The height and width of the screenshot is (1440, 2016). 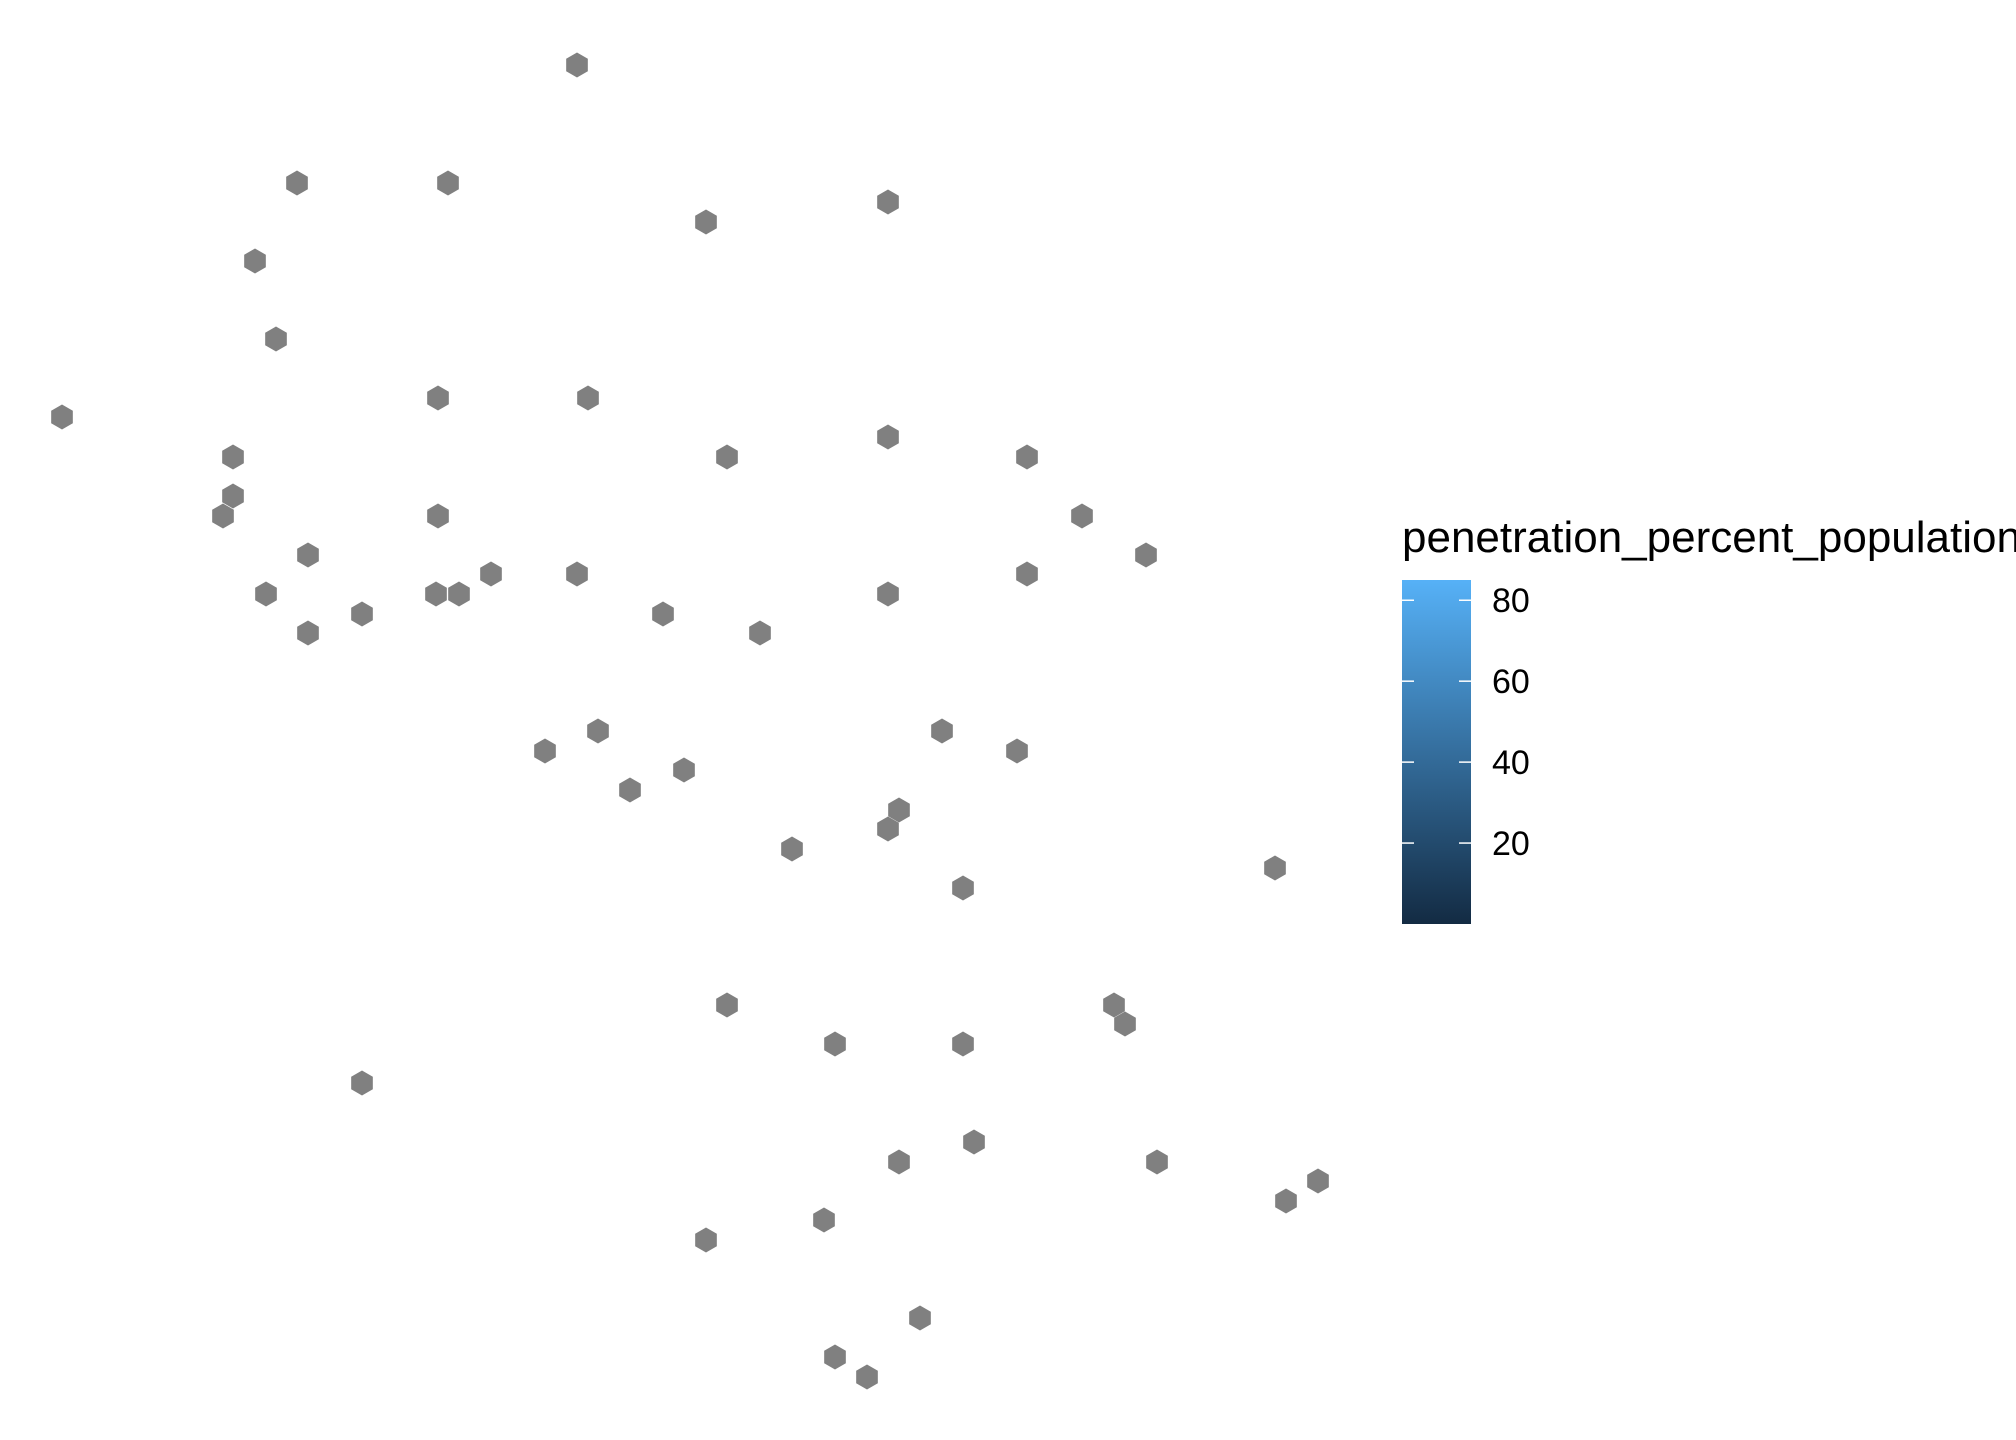 I want to click on colorbar-tick-label: 40, so click(x=1511, y=763).